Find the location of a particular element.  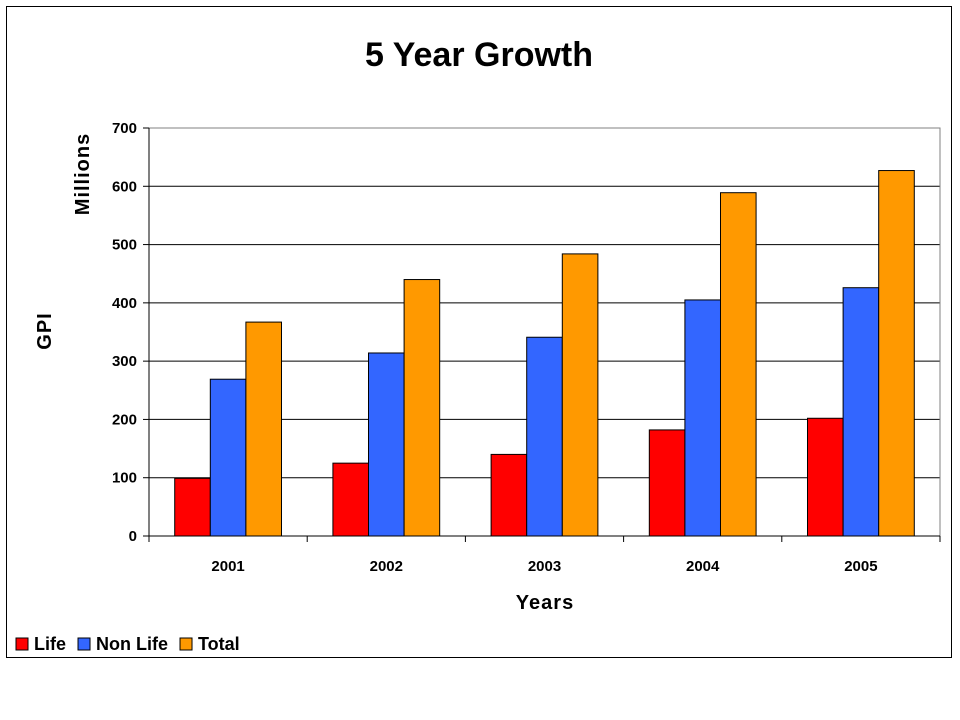

y-axis-title-top: Millions is located at coordinates (83, 174).